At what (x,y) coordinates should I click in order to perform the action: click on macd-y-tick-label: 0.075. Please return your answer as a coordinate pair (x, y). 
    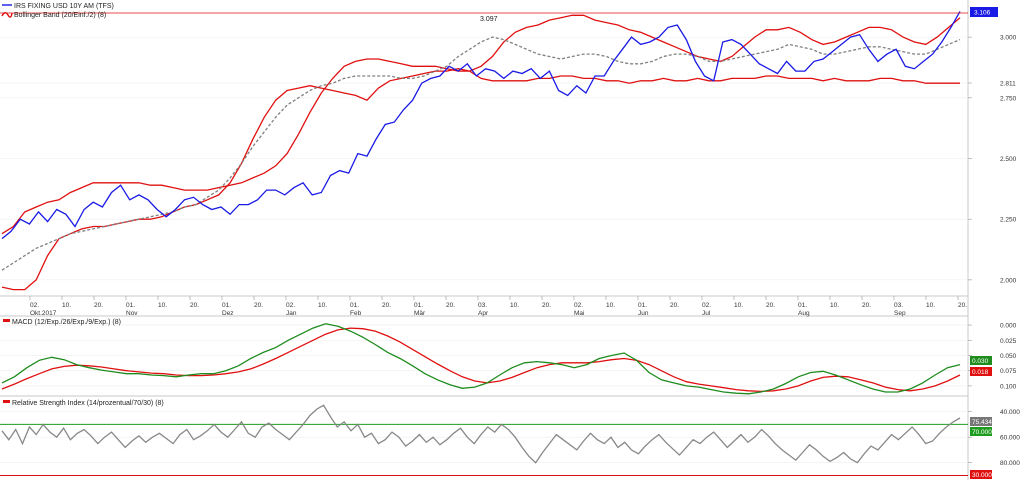
    Looking at the image, I should click on (1008, 371).